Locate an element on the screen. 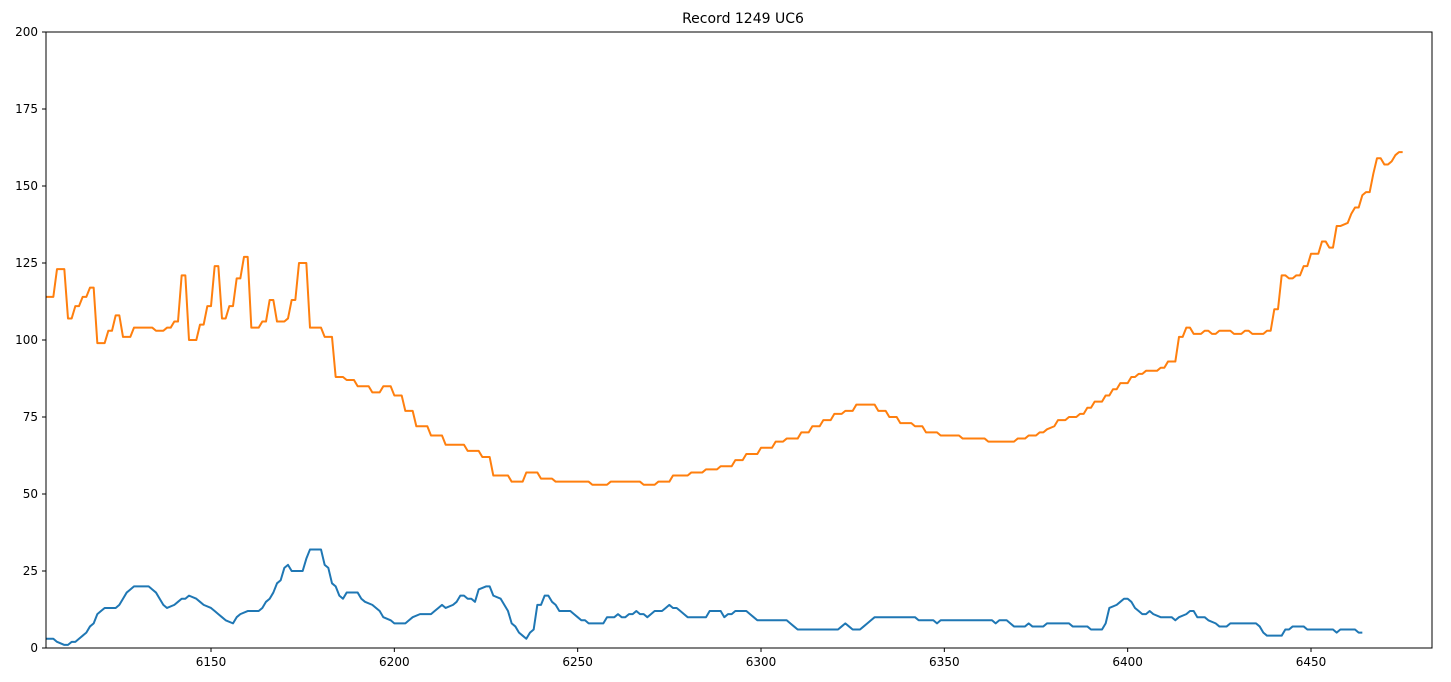  y-axis: 0 25 50 75 100 125 150 175 200 is located at coordinates (30, 340).